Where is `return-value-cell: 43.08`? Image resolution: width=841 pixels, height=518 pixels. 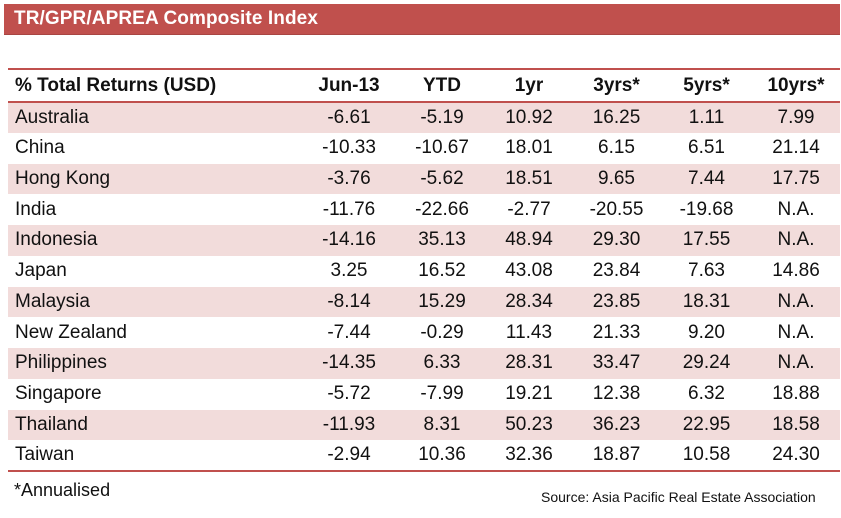 return-value-cell: 43.08 is located at coordinates (529, 271).